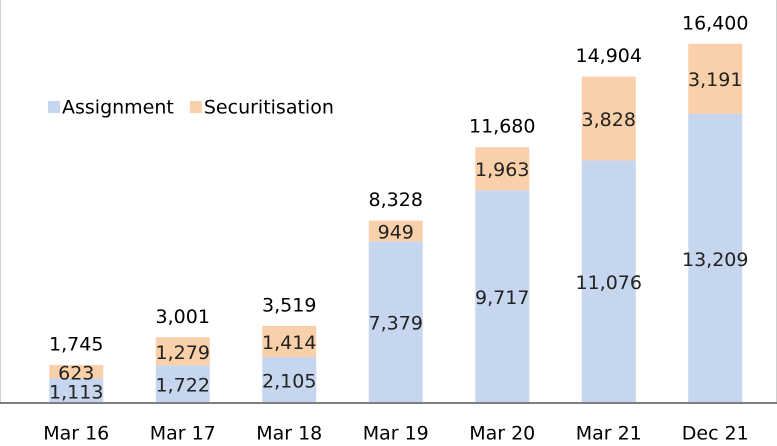 This screenshot has width=777, height=446. I want to click on value-label: 13,209, so click(715, 260).